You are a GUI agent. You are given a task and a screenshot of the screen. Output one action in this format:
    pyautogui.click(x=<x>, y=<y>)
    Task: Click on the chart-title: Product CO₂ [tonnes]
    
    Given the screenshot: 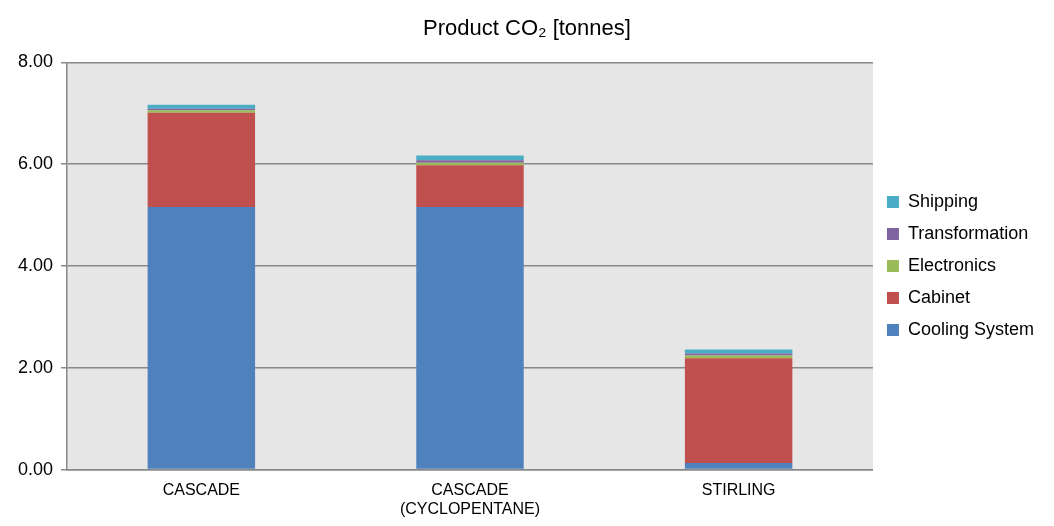 What is the action you would take?
    pyautogui.click(x=527, y=28)
    